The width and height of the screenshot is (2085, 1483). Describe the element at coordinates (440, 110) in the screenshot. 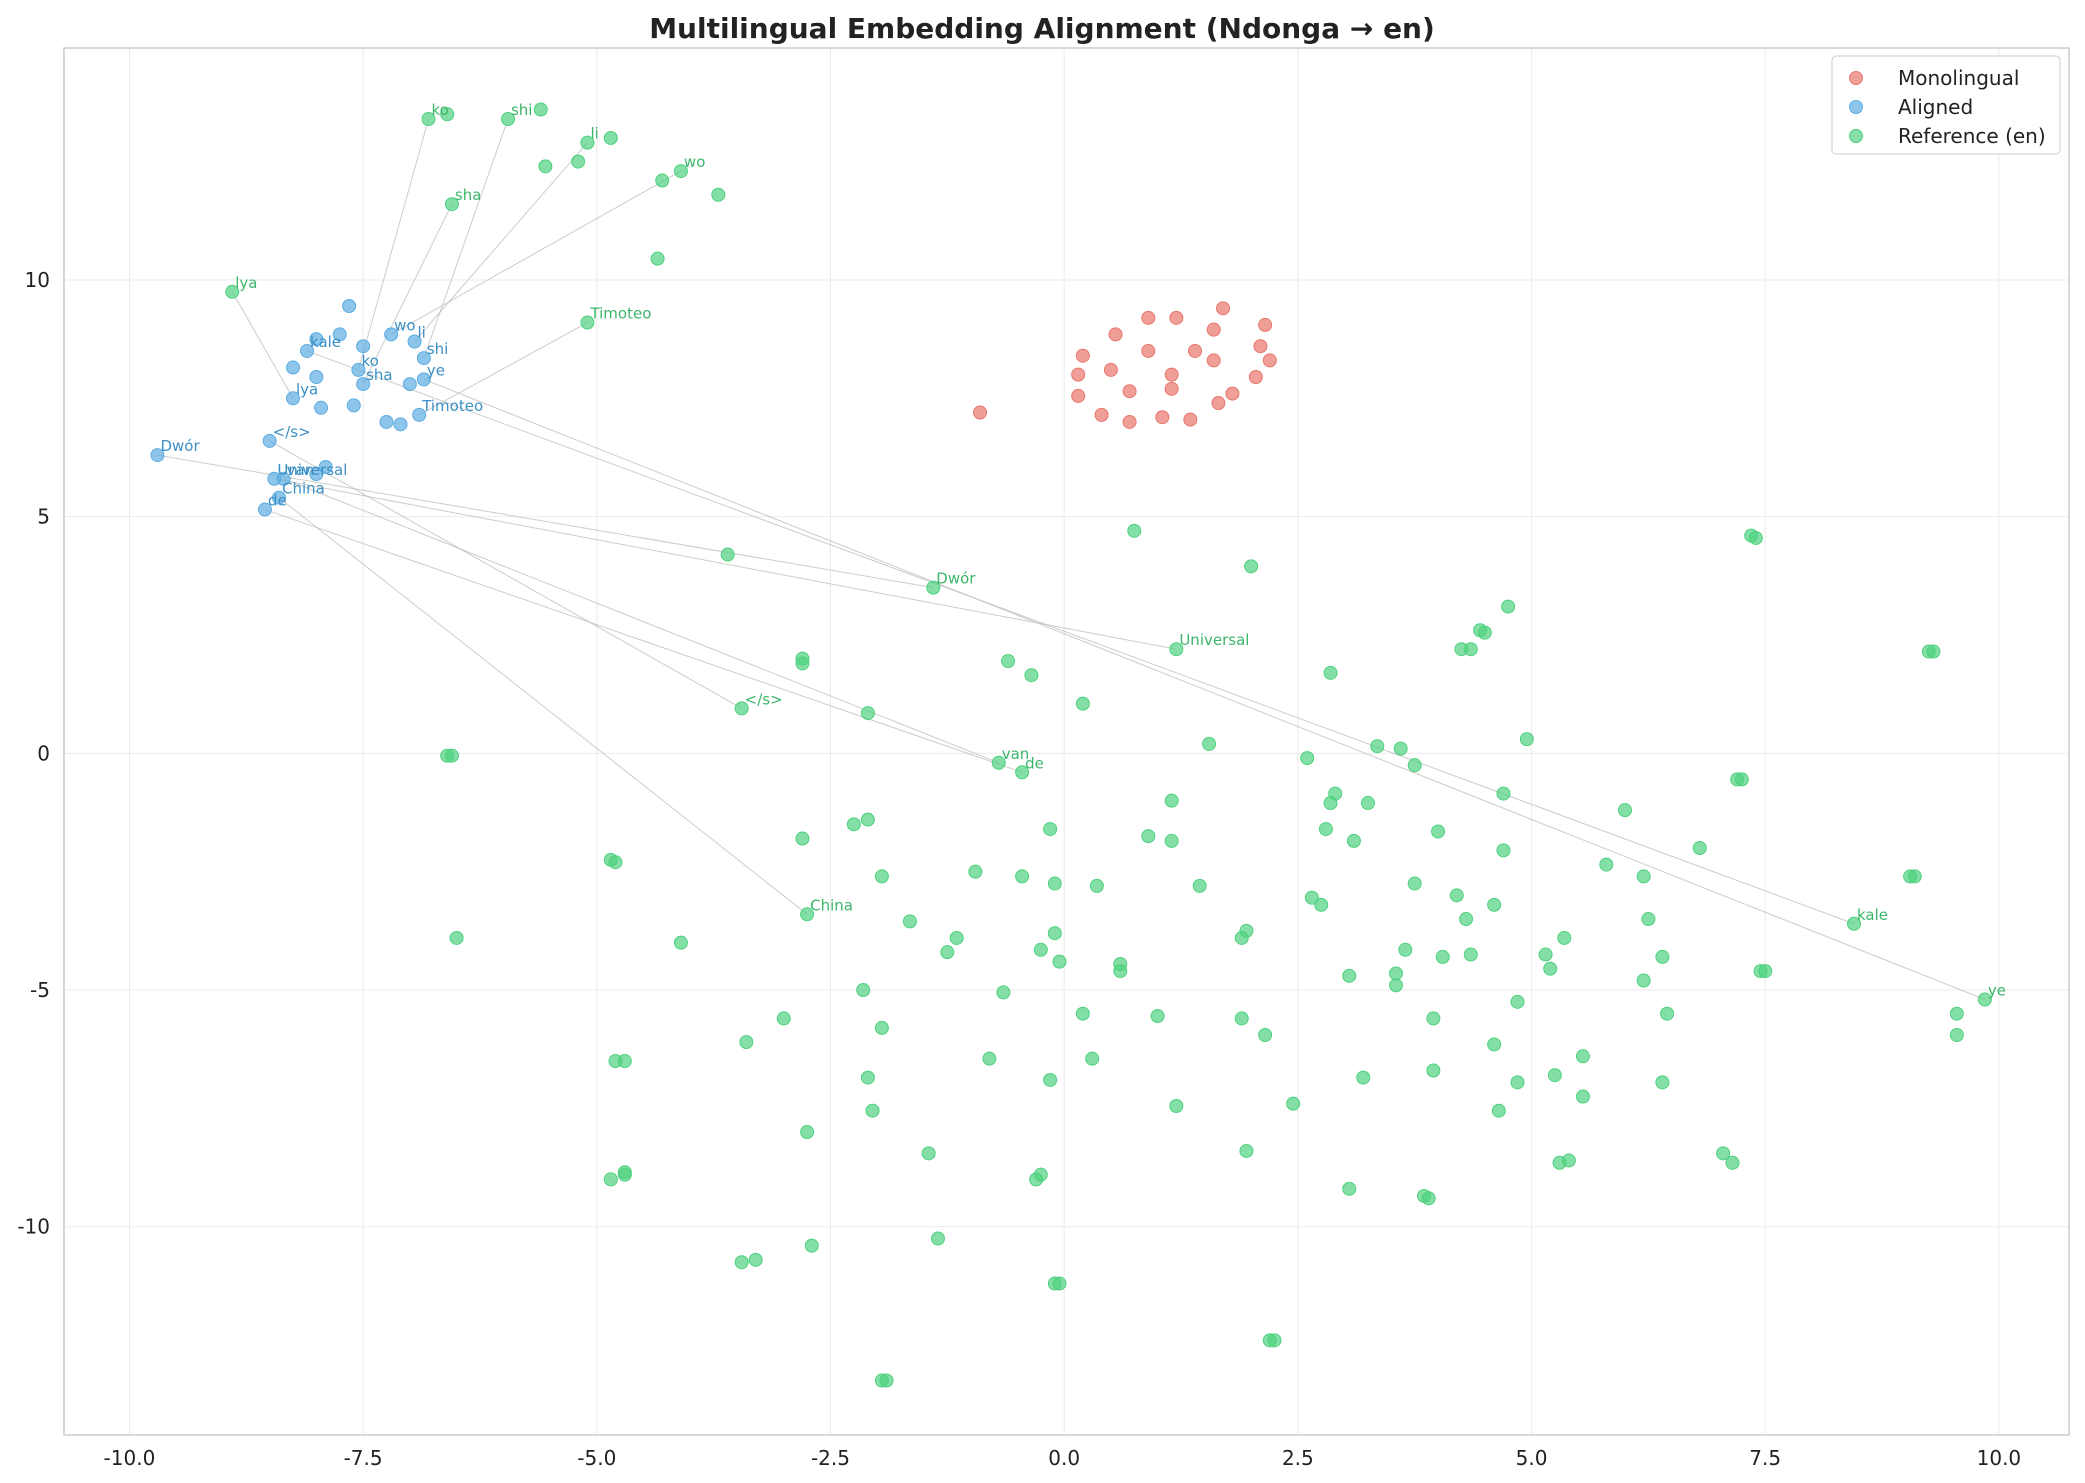

I see `reference-point-label: ko` at that location.